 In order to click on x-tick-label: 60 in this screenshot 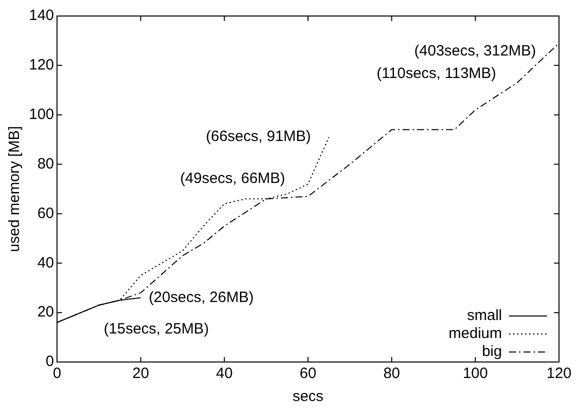, I will do `click(308, 373)`.